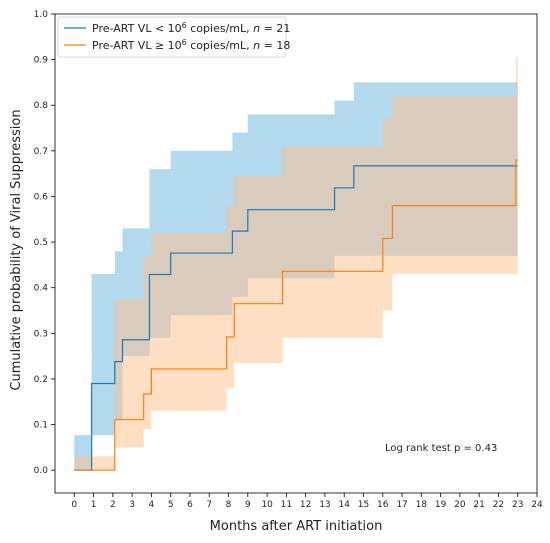  What do you see at coordinates (441, 505) in the screenshot?
I see `x-tick-label: 19` at bounding box center [441, 505].